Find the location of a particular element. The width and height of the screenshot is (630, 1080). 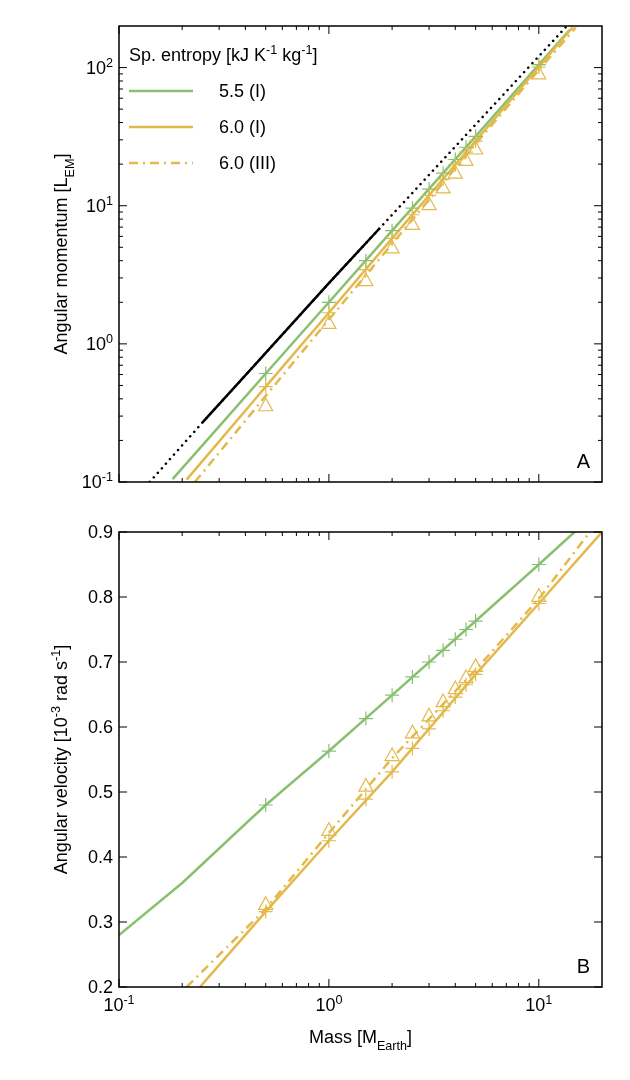

y-tick-label: 10$^{0}$ is located at coordinates (99, 342).